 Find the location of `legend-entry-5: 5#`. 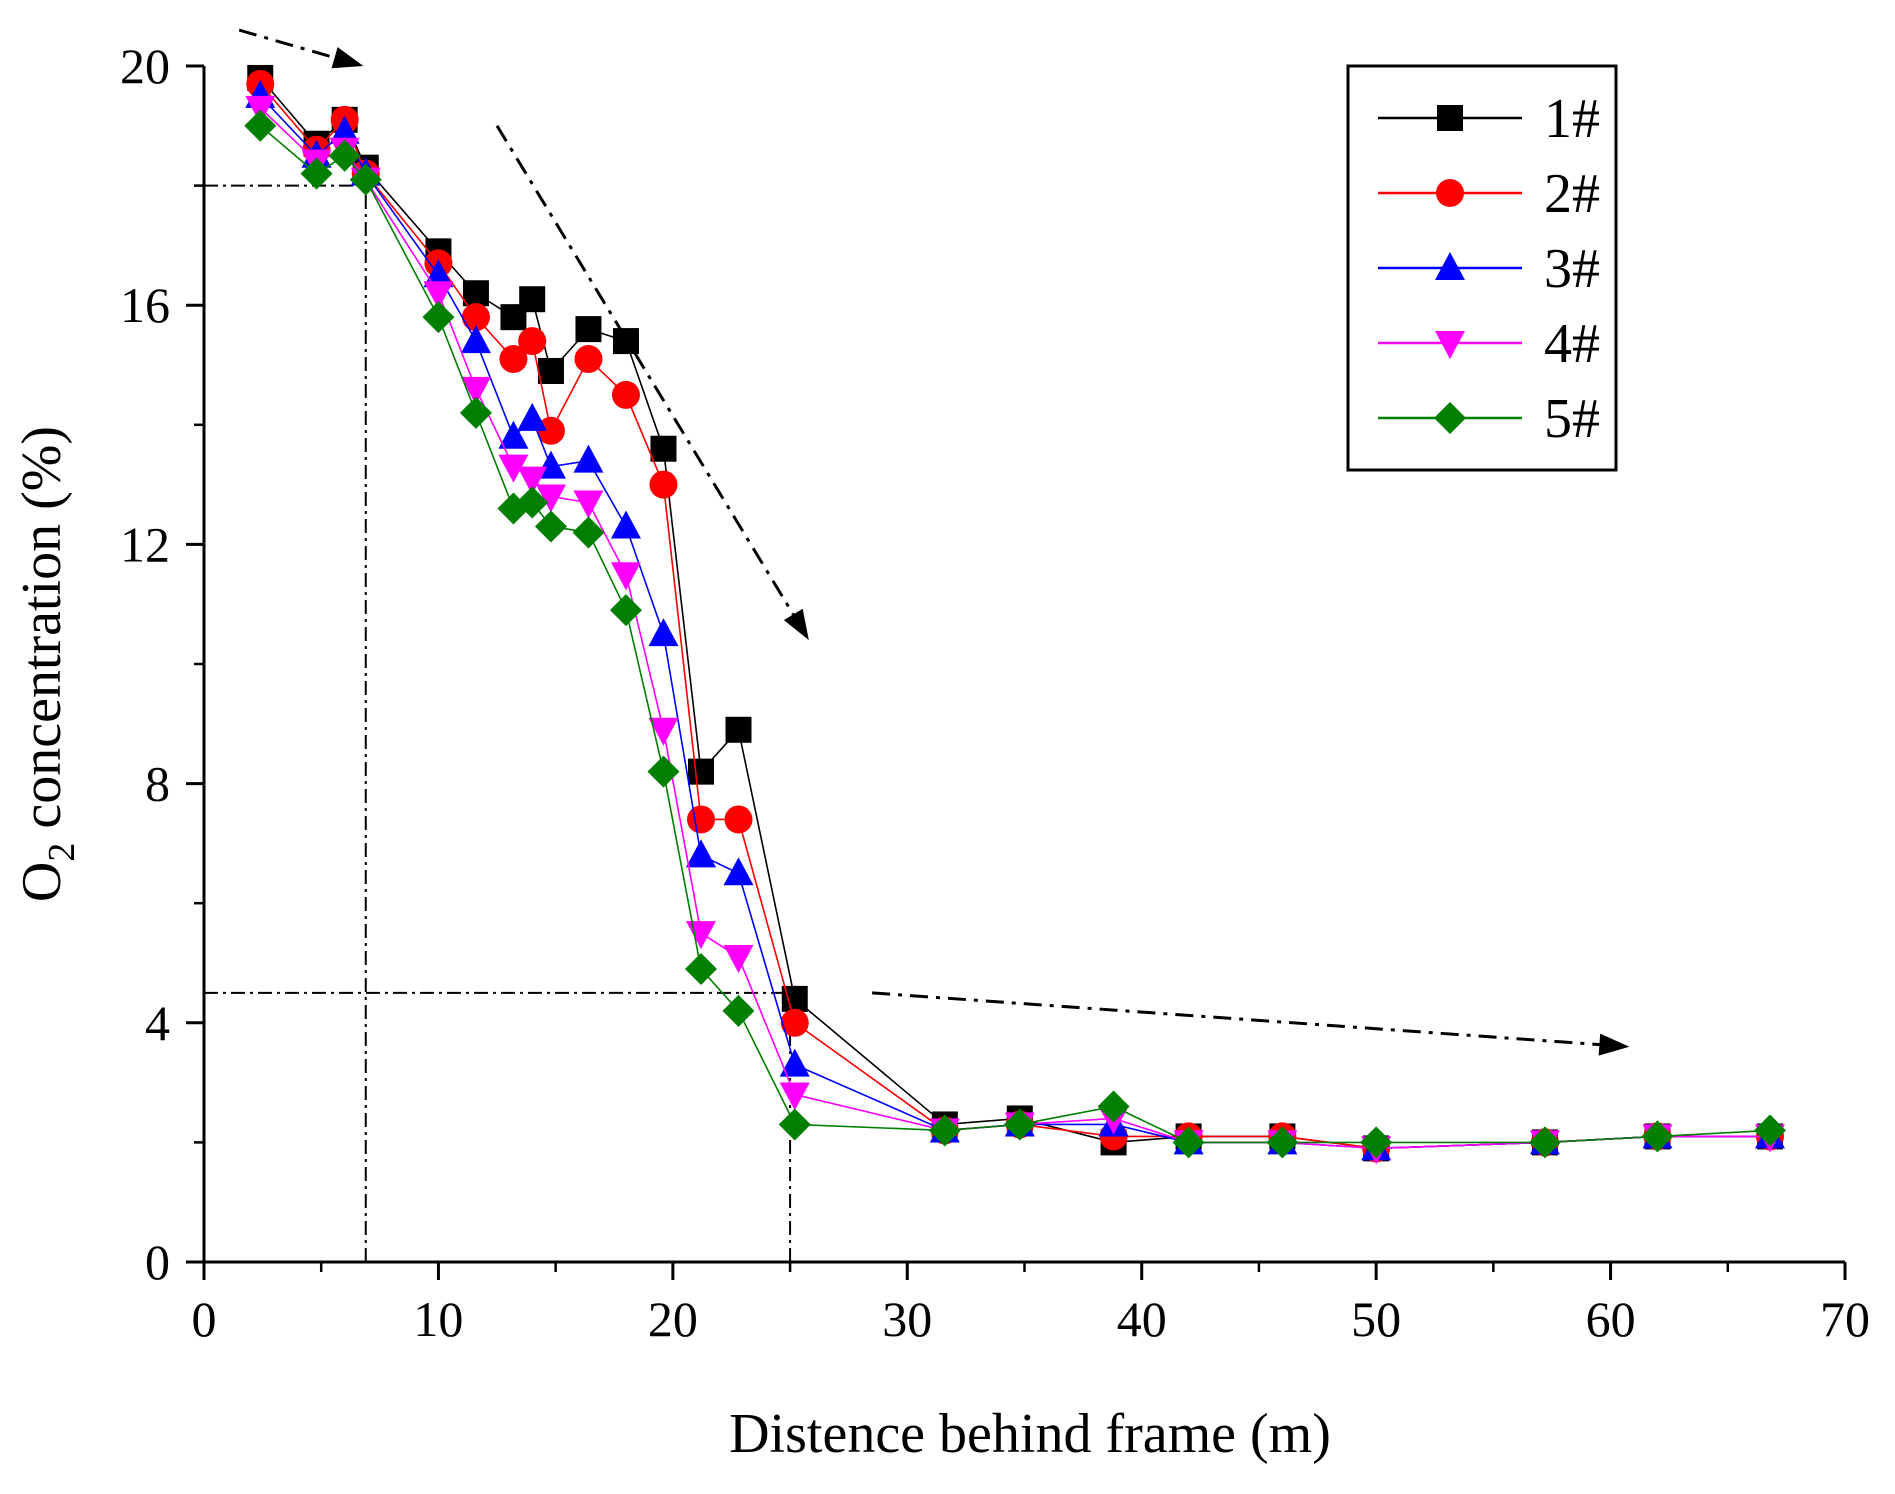

legend-entry-5: 5# is located at coordinates (1489, 419).